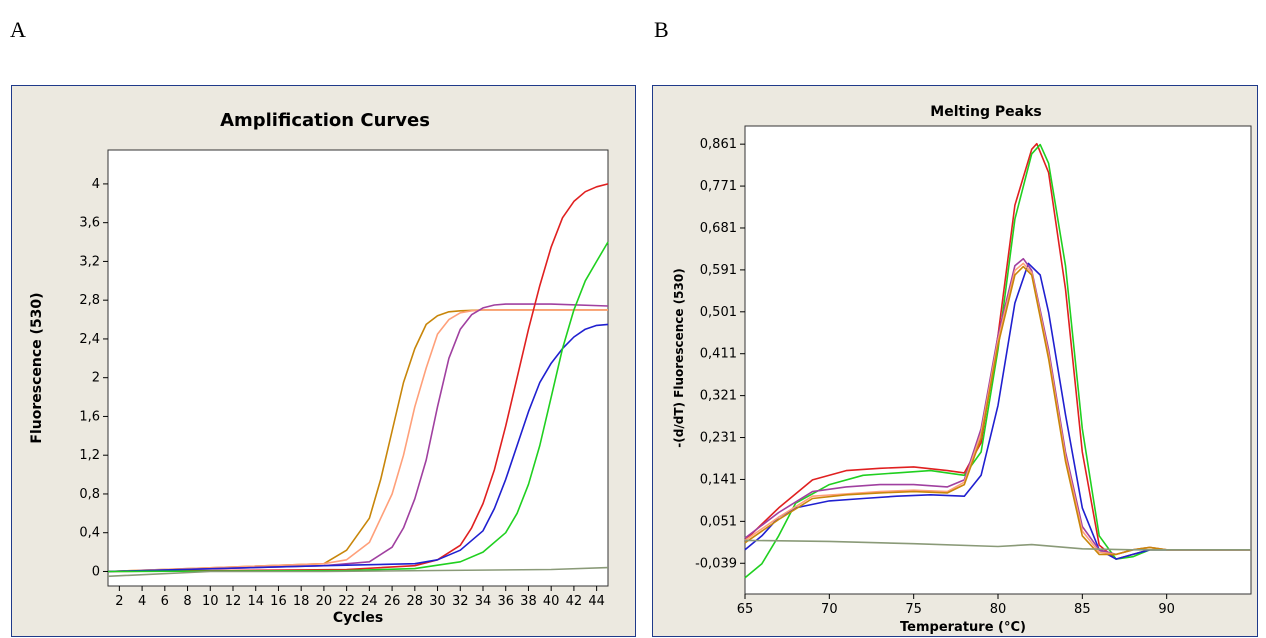  Describe the element at coordinates (437, 601) in the screenshot. I see `x-tick-label: 30` at that location.